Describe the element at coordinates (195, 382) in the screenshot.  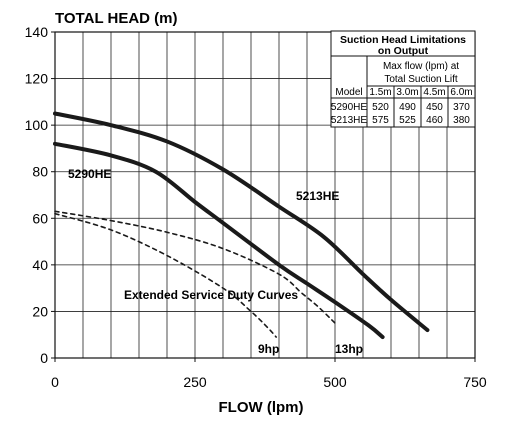
I see `x-tick-label: 250` at that location.